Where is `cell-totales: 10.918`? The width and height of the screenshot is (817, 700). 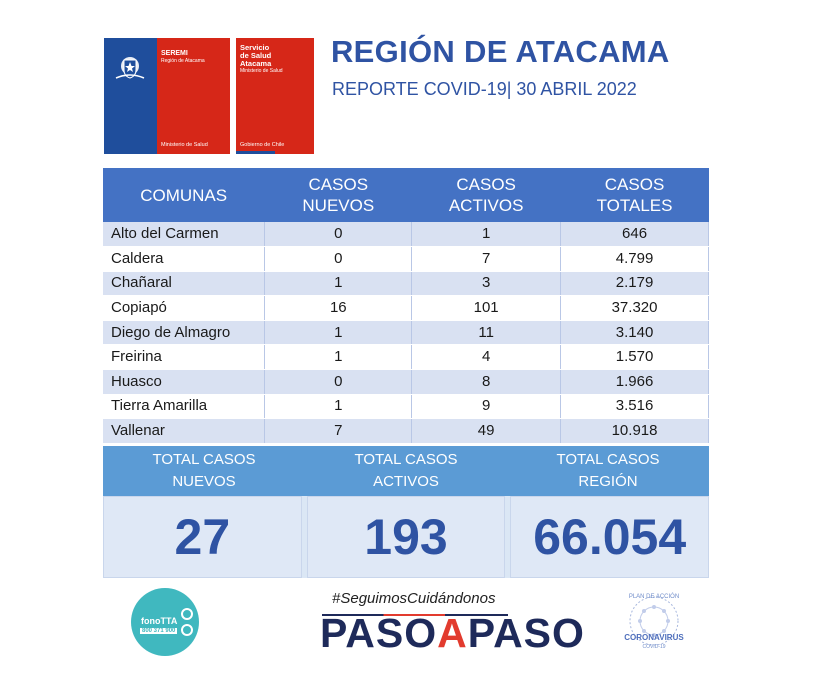
cell-totales: 10.918 is located at coordinates (634, 431).